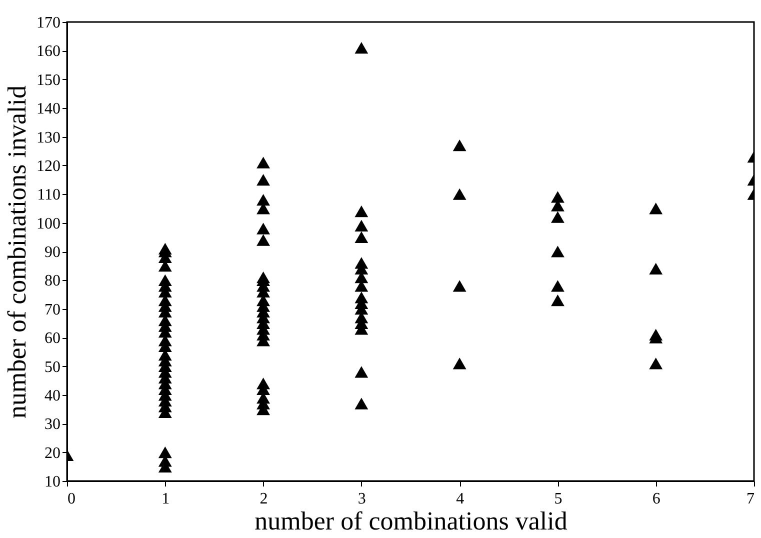  I want to click on x-tick-label: 6, so click(656, 499).